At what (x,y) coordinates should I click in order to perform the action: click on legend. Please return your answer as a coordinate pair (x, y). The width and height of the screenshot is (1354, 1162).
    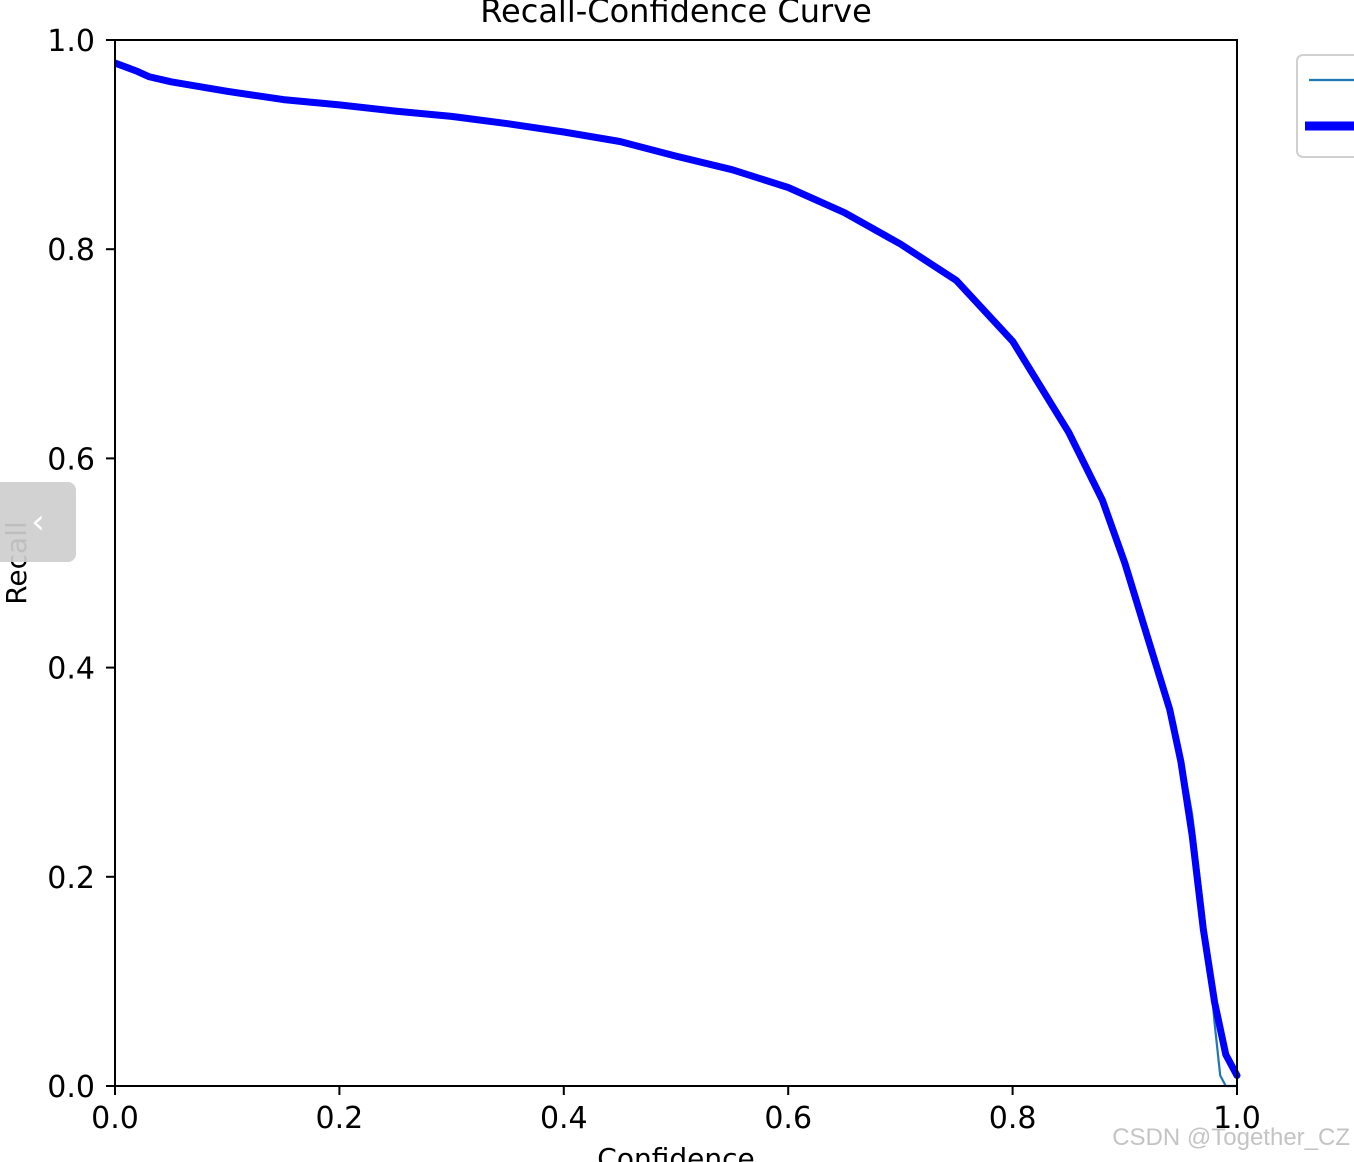
    Looking at the image, I should click on (1325, 106).